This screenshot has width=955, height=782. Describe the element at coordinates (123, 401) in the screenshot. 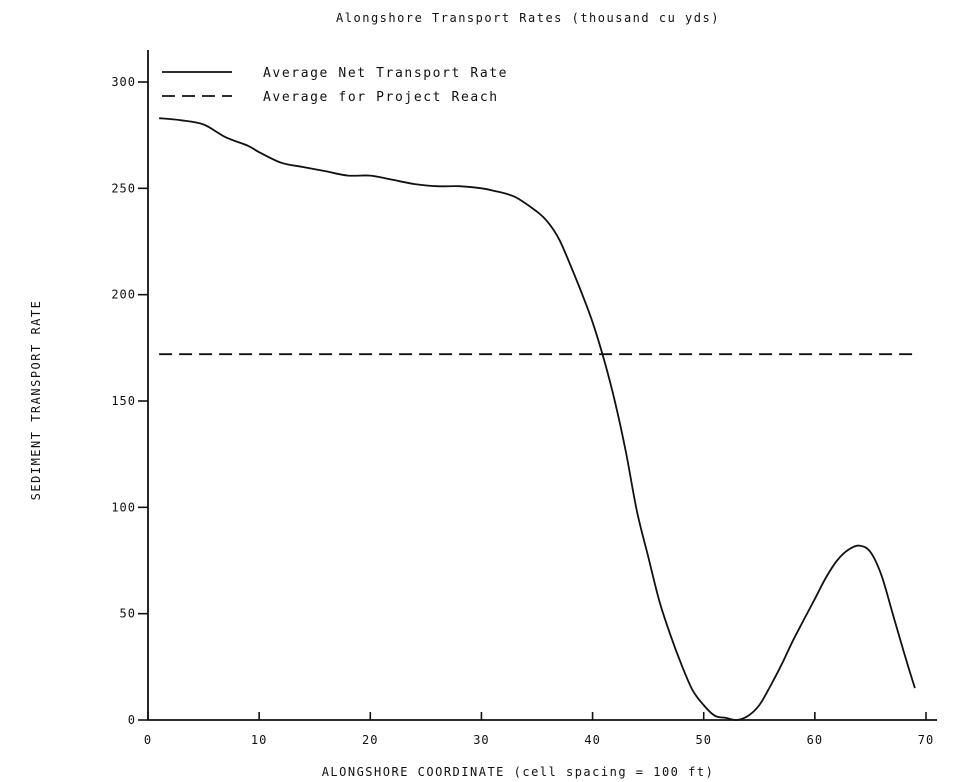

I see `y-tick-label: 150` at that location.